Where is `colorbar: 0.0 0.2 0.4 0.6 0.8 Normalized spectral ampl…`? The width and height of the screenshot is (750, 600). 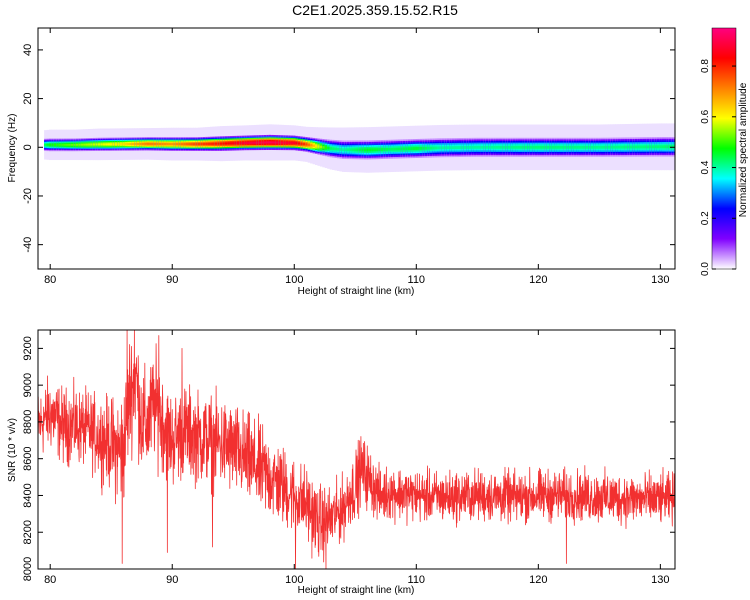
colorbar: 0.0 0.2 0.4 0.6 0.8 Normalized spectral ampl… is located at coordinates (724, 151).